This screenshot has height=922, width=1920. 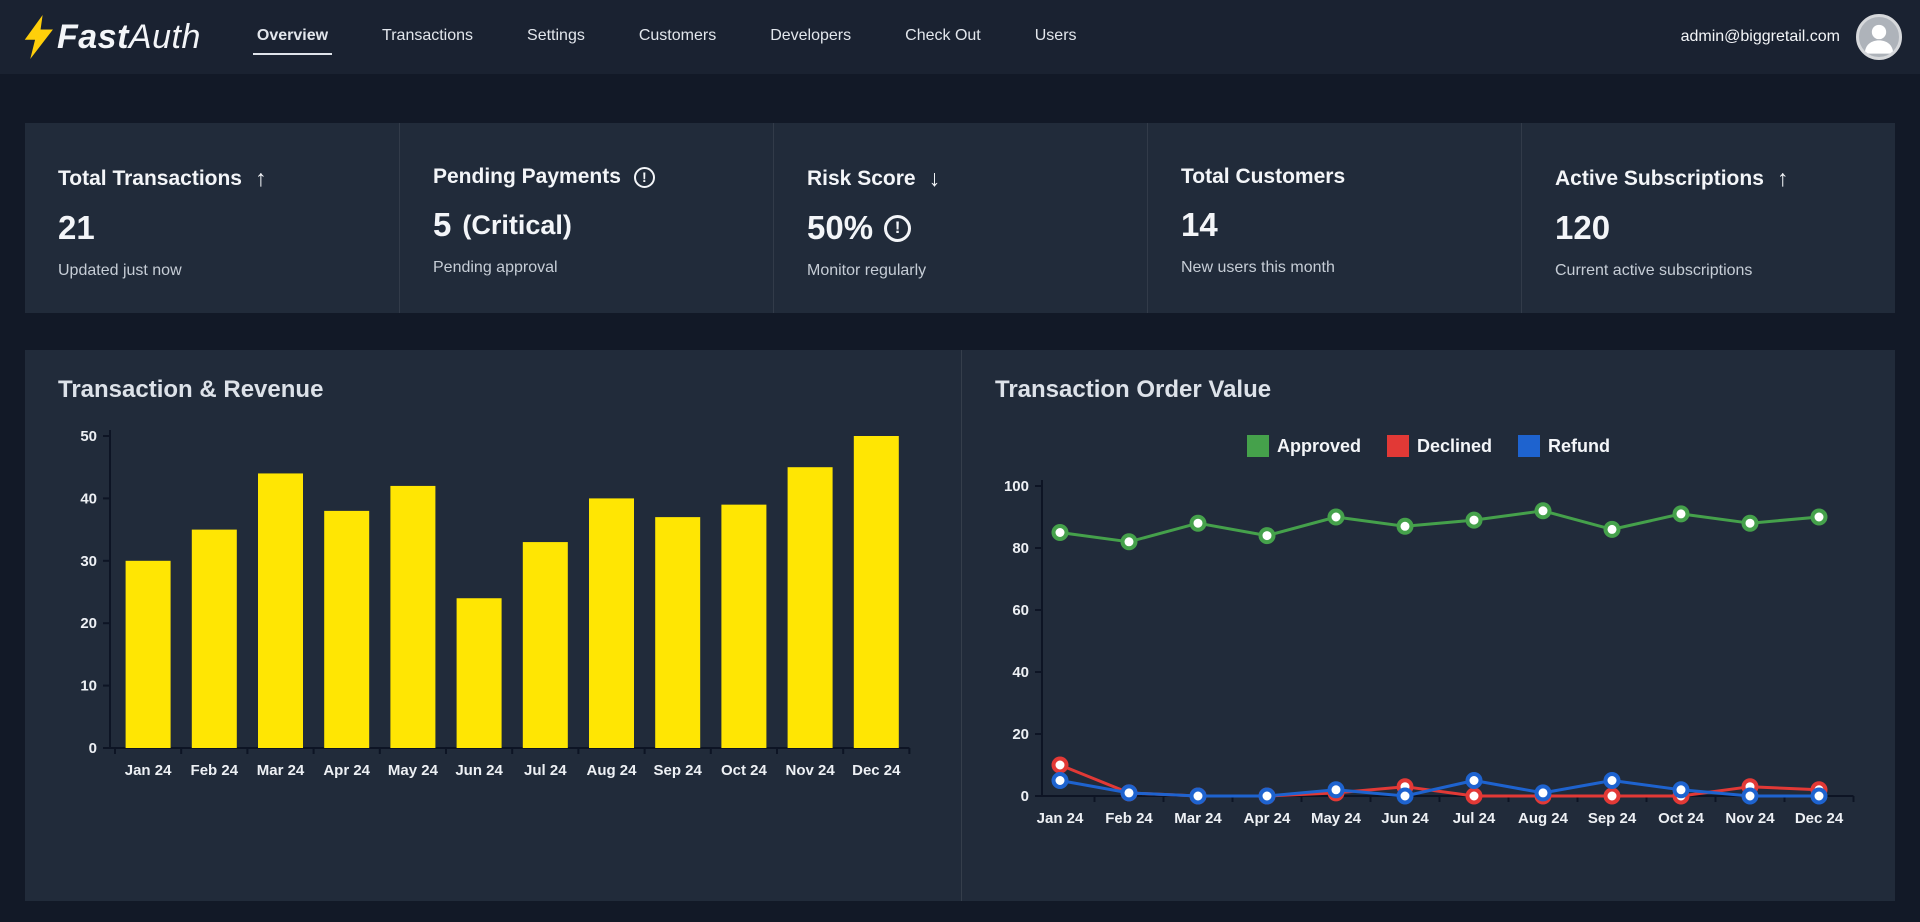 What do you see at coordinates (1198, 818) in the screenshot?
I see `svg-text: Mar 24` at bounding box center [1198, 818].